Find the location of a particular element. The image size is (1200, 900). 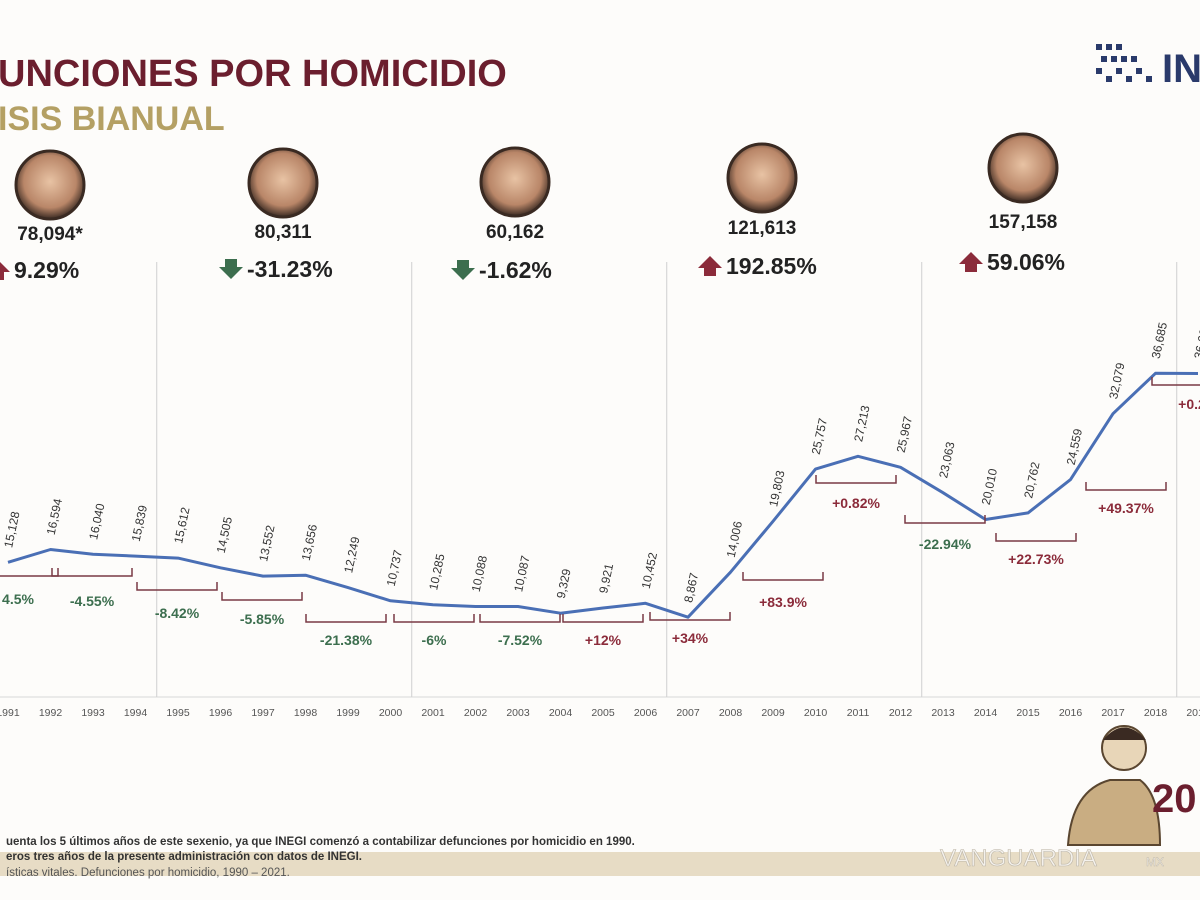

watermark: VANGUARDIA is located at coordinates (1018, 858).